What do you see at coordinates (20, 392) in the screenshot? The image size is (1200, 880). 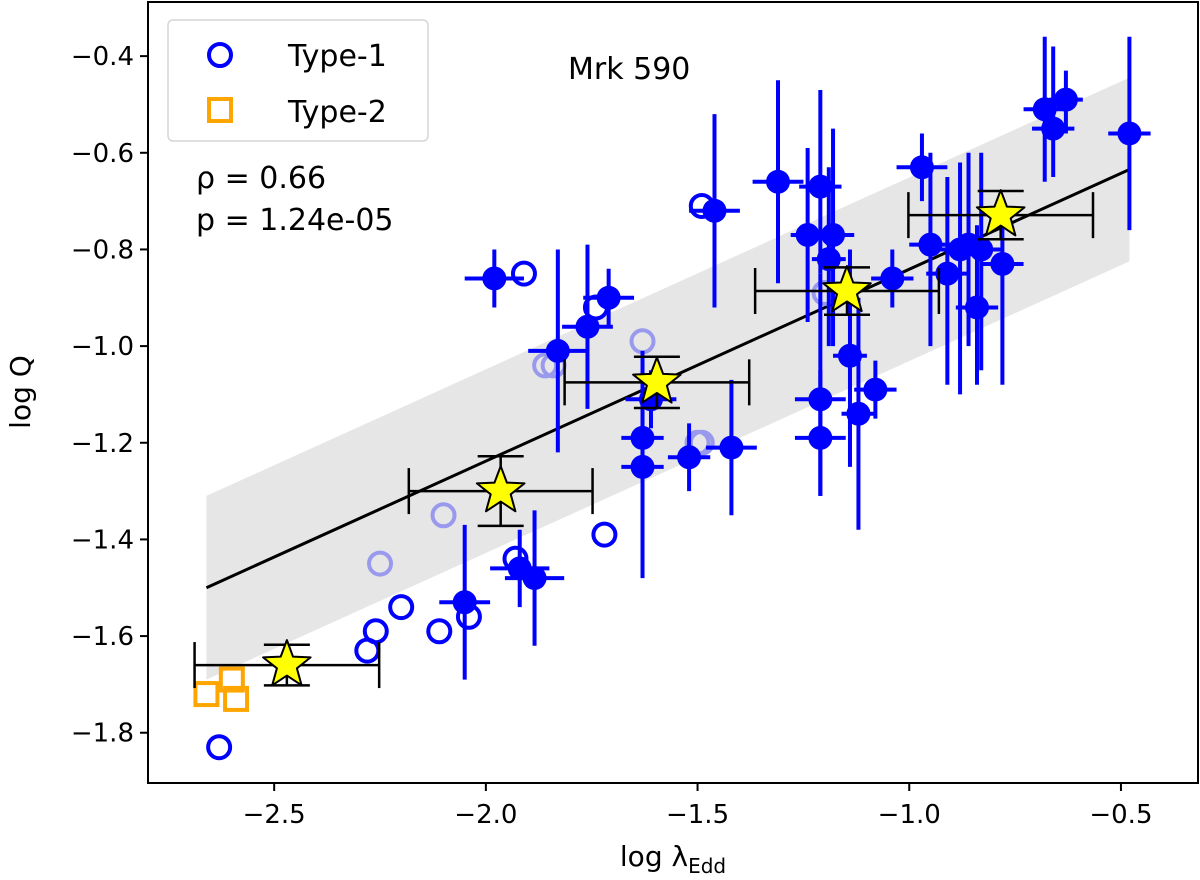 I see `y-axis-label: log Q` at bounding box center [20, 392].